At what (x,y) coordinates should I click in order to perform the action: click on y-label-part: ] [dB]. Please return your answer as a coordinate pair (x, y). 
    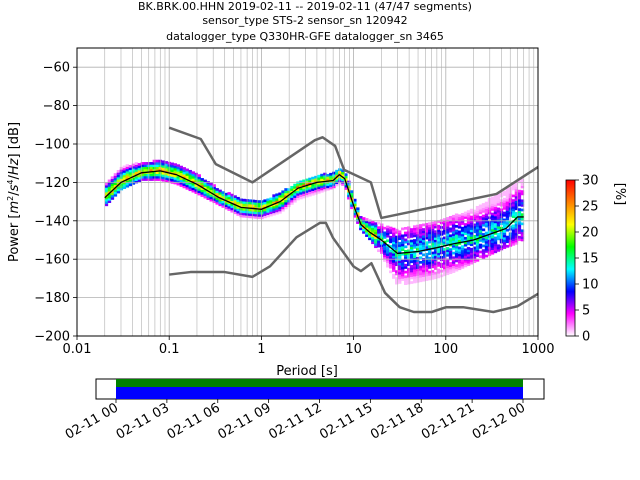
    Looking at the image, I should click on (14, 140).